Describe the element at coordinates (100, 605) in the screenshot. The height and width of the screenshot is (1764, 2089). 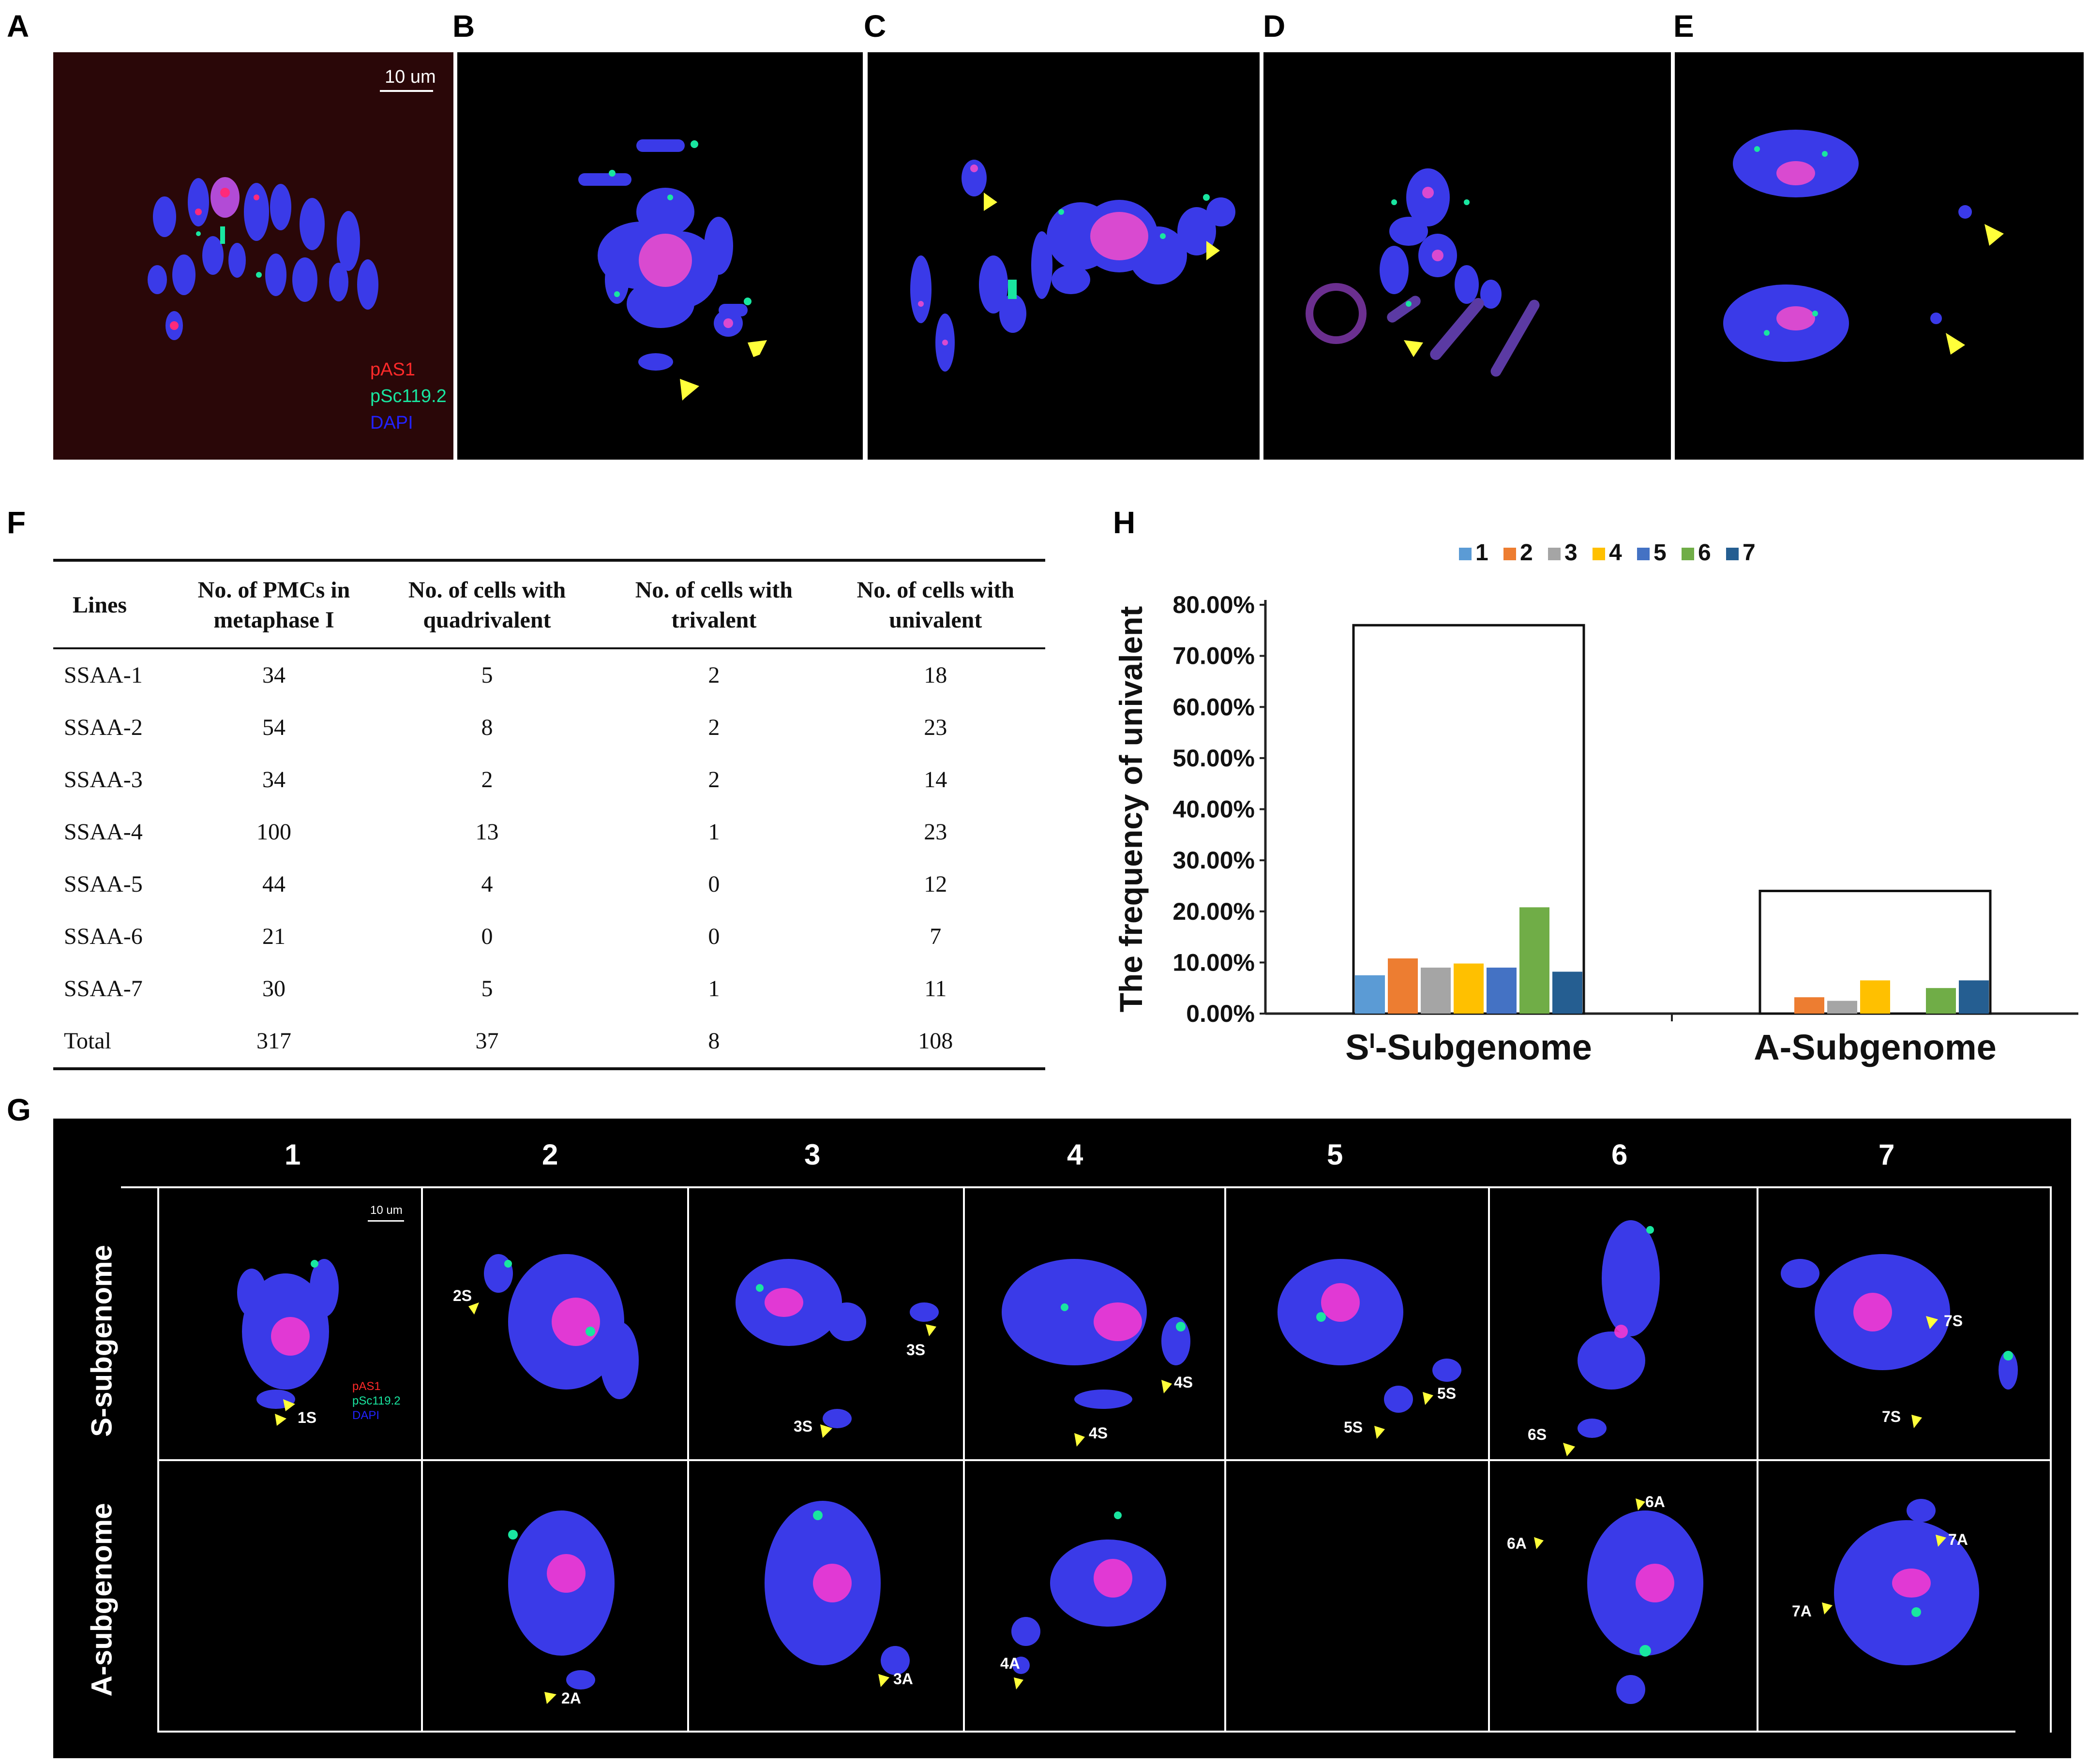
I see `header-lines: Lines` at that location.